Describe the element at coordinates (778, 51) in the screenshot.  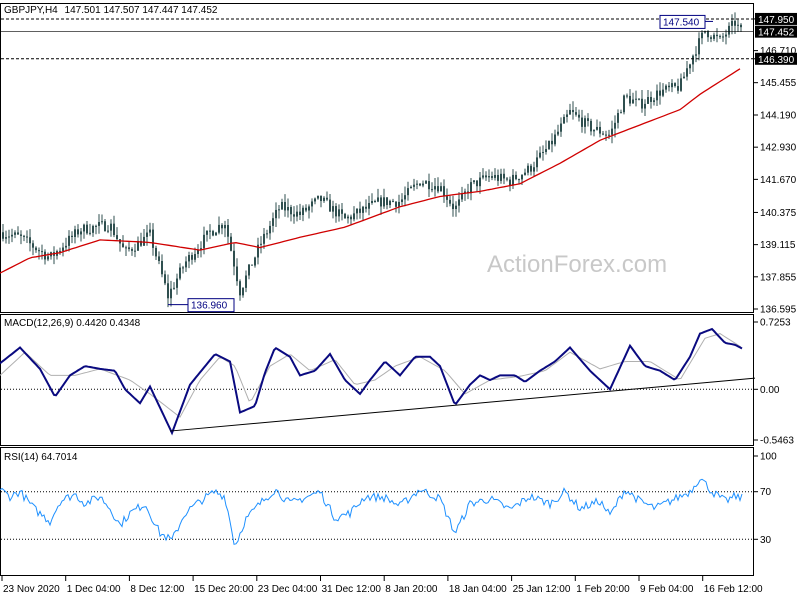
I see `price-tick-label: 146.710` at that location.